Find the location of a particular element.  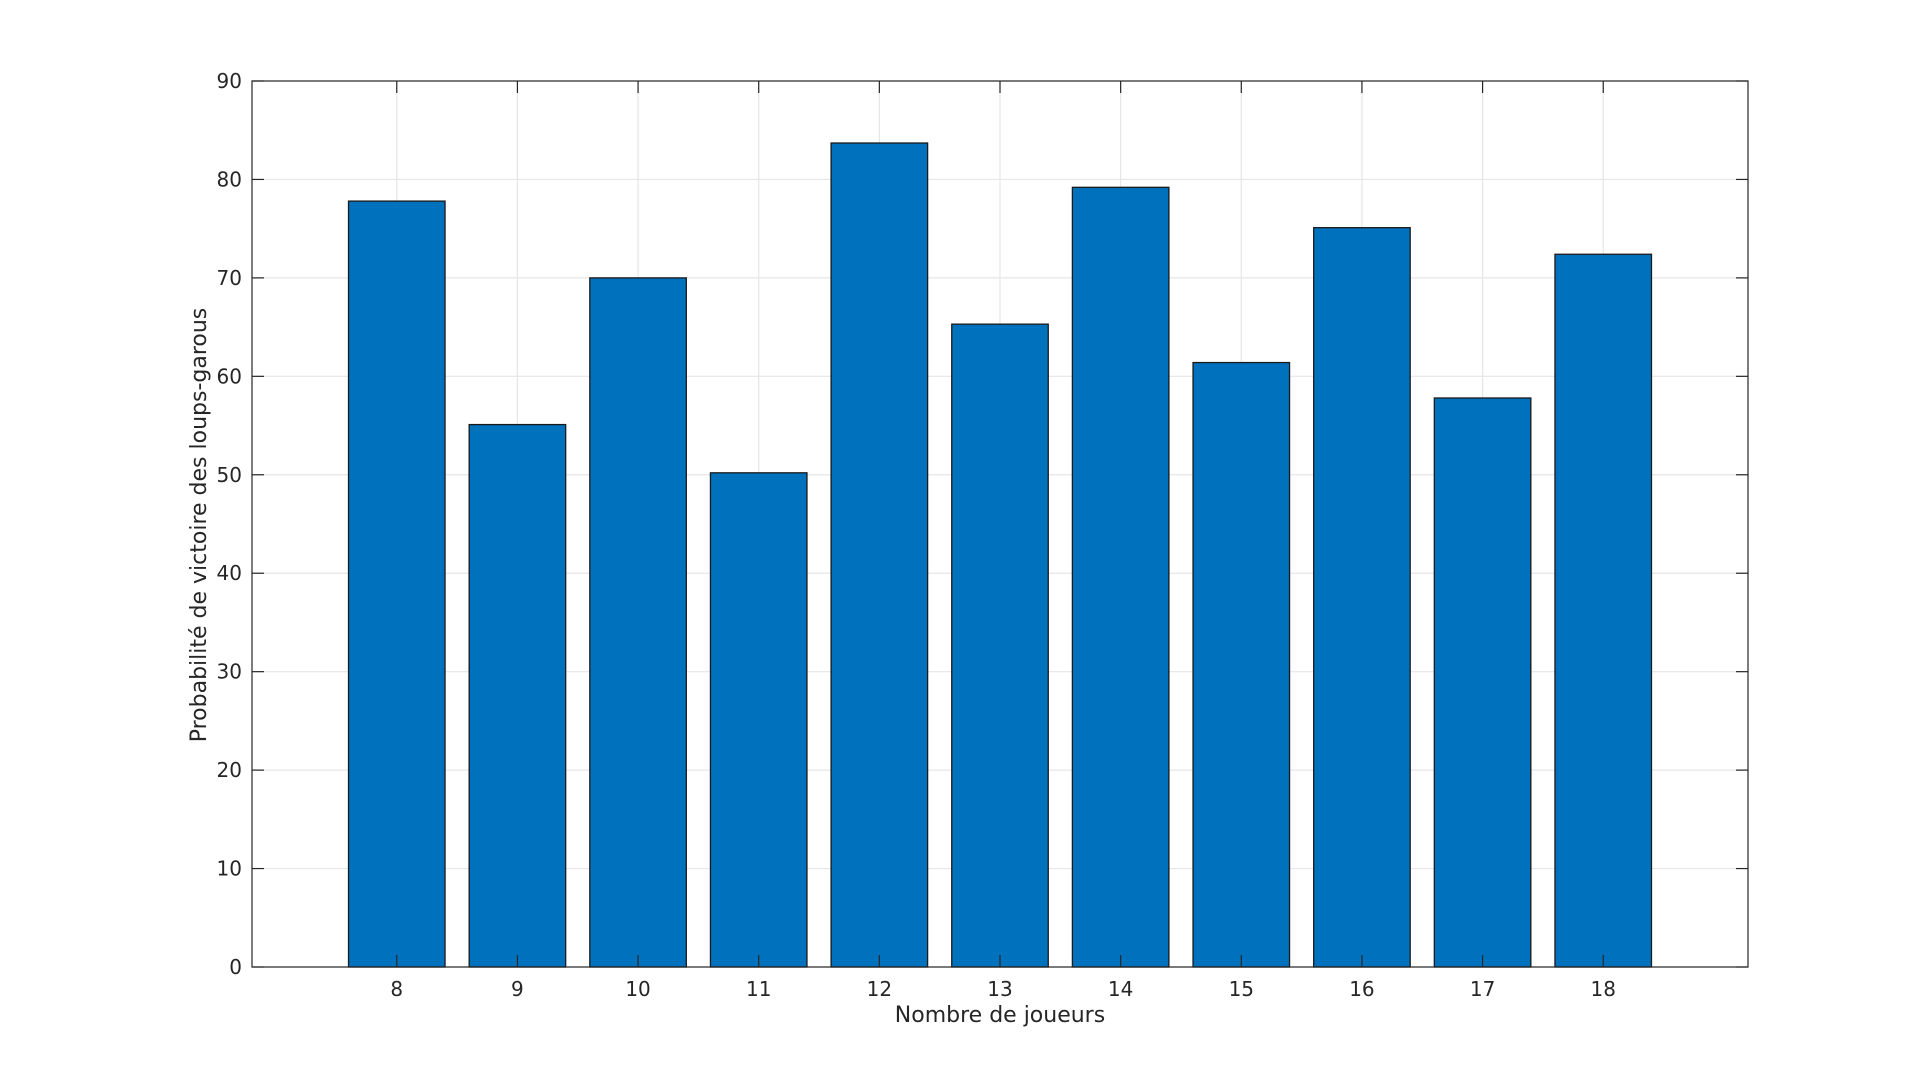

y-tick-label: 70 is located at coordinates (229, 278).